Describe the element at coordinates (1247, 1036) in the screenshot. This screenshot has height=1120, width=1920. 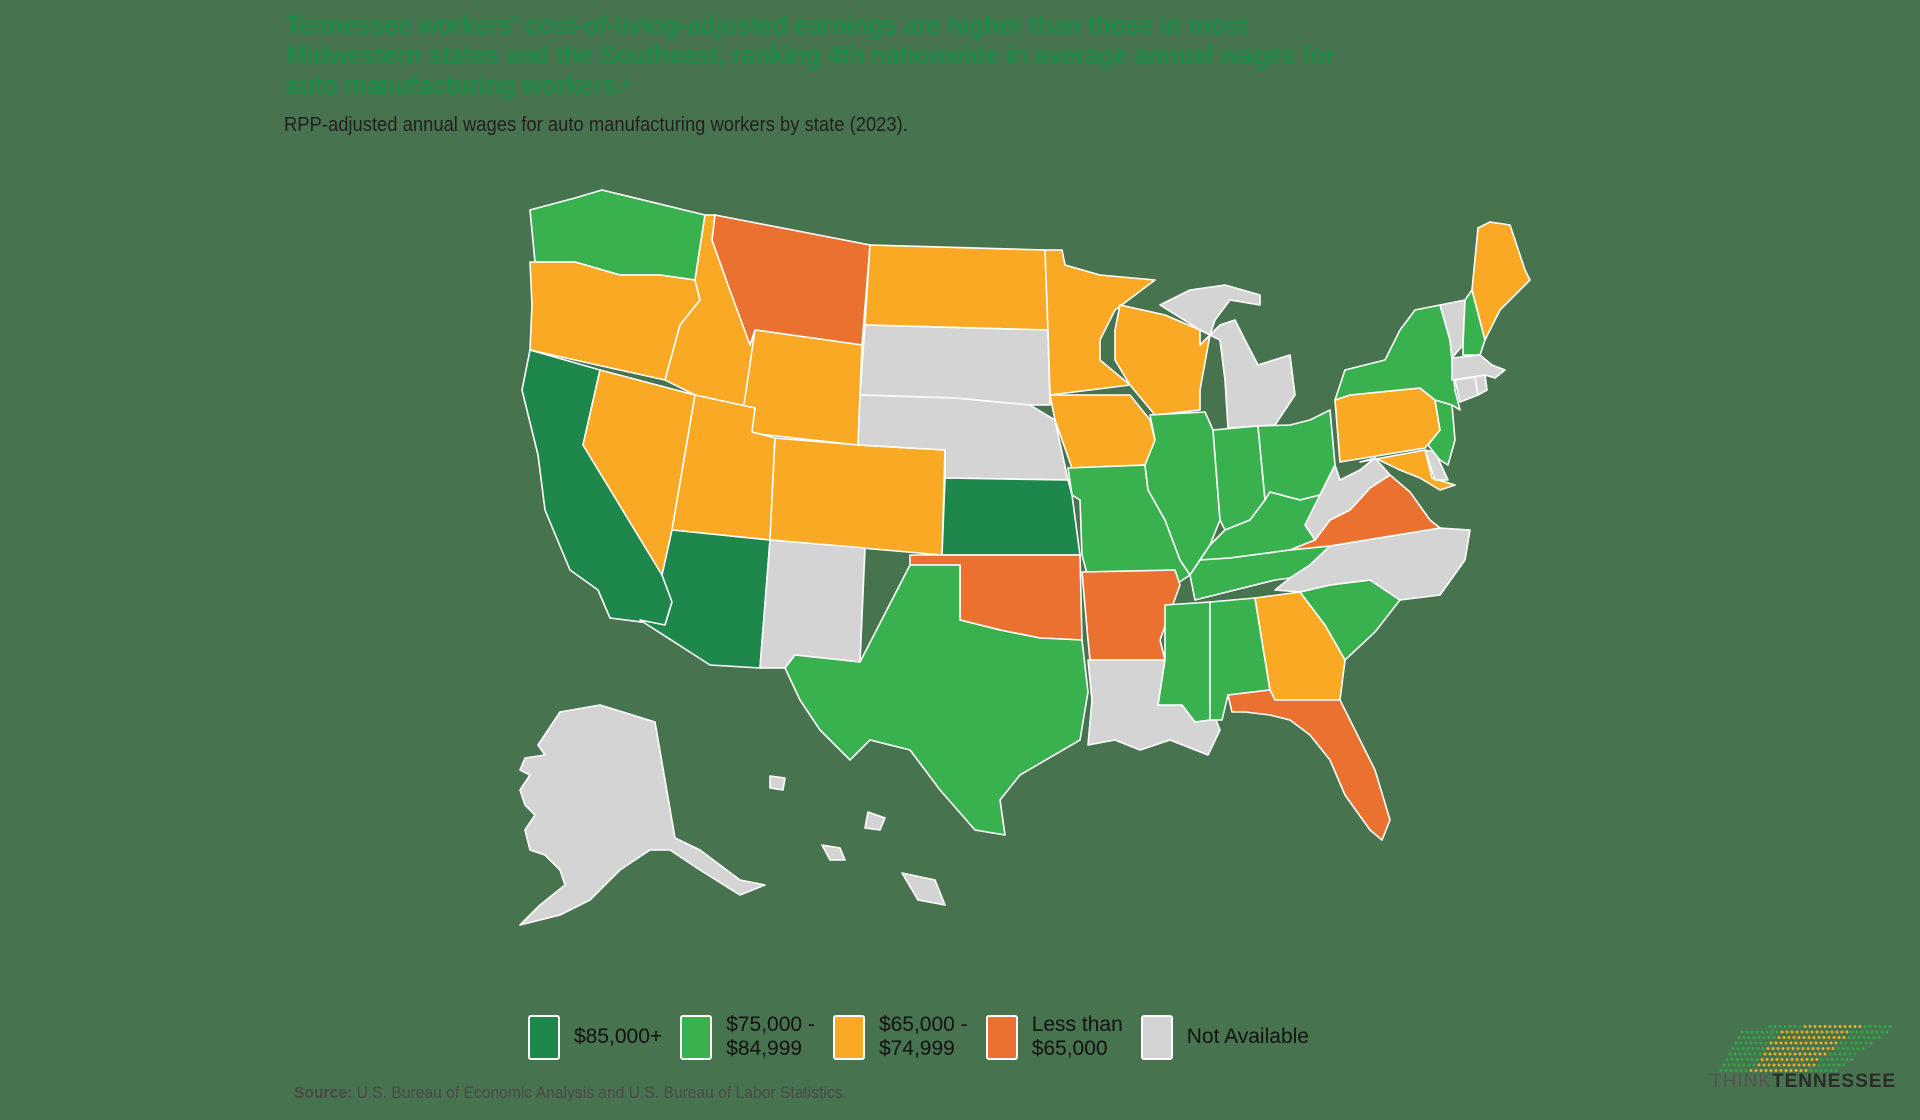
I see `legend-label: Not Available` at that location.